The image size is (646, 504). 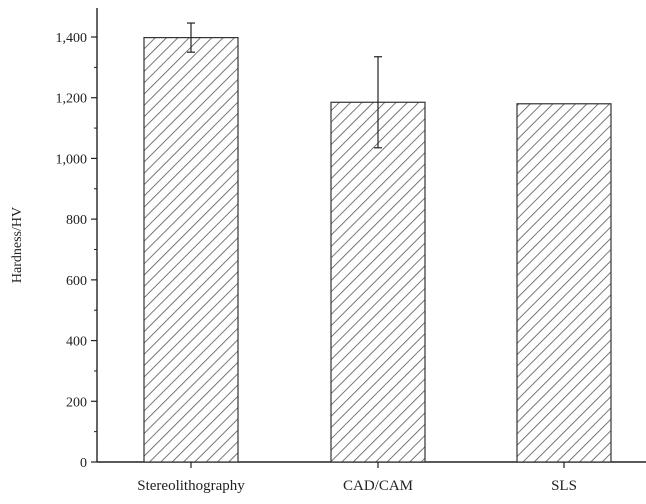 What do you see at coordinates (284, 85) in the screenshot?
I see `error-bars` at bounding box center [284, 85].